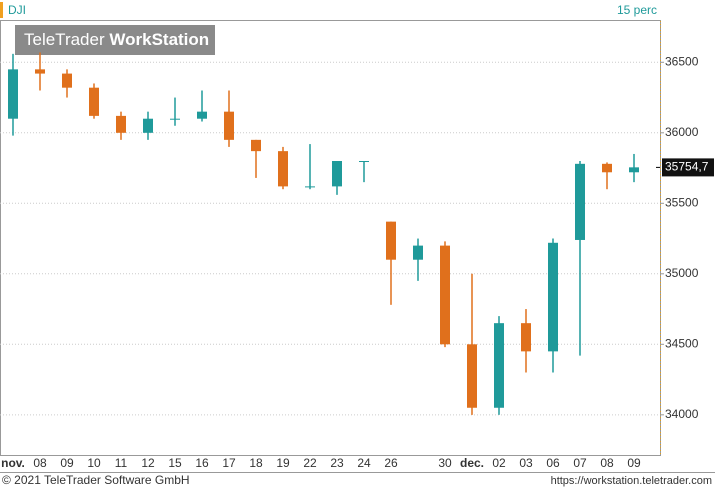  Describe the element at coordinates (580, 463) in the screenshot. I see `x-tick-label: 07` at that location.